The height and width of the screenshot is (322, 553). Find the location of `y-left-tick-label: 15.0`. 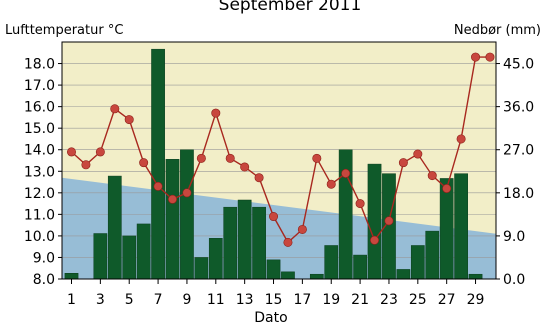

y-left-tick-label: 15.0 is located at coordinates (39, 129).